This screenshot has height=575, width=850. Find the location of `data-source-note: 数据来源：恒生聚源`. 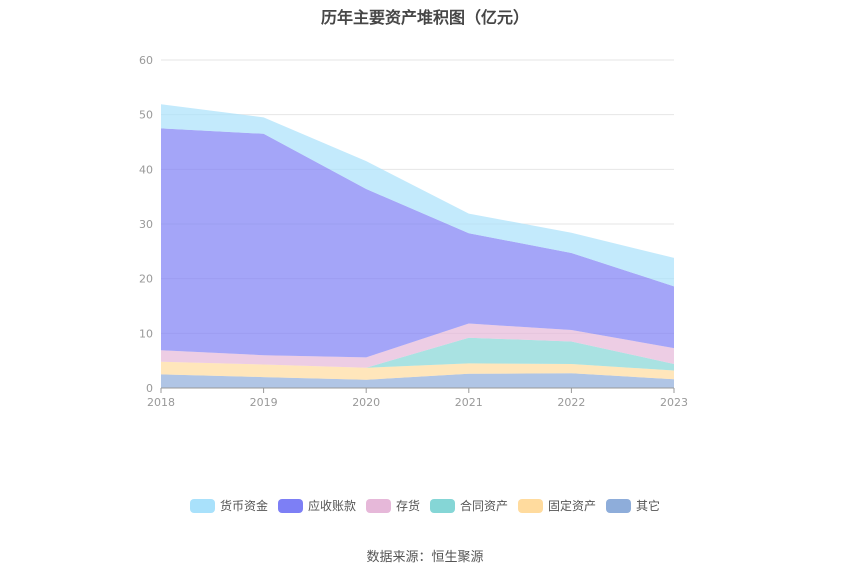

data-source-note: 数据来源：恒生聚源 is located at coordinates (425, 557).